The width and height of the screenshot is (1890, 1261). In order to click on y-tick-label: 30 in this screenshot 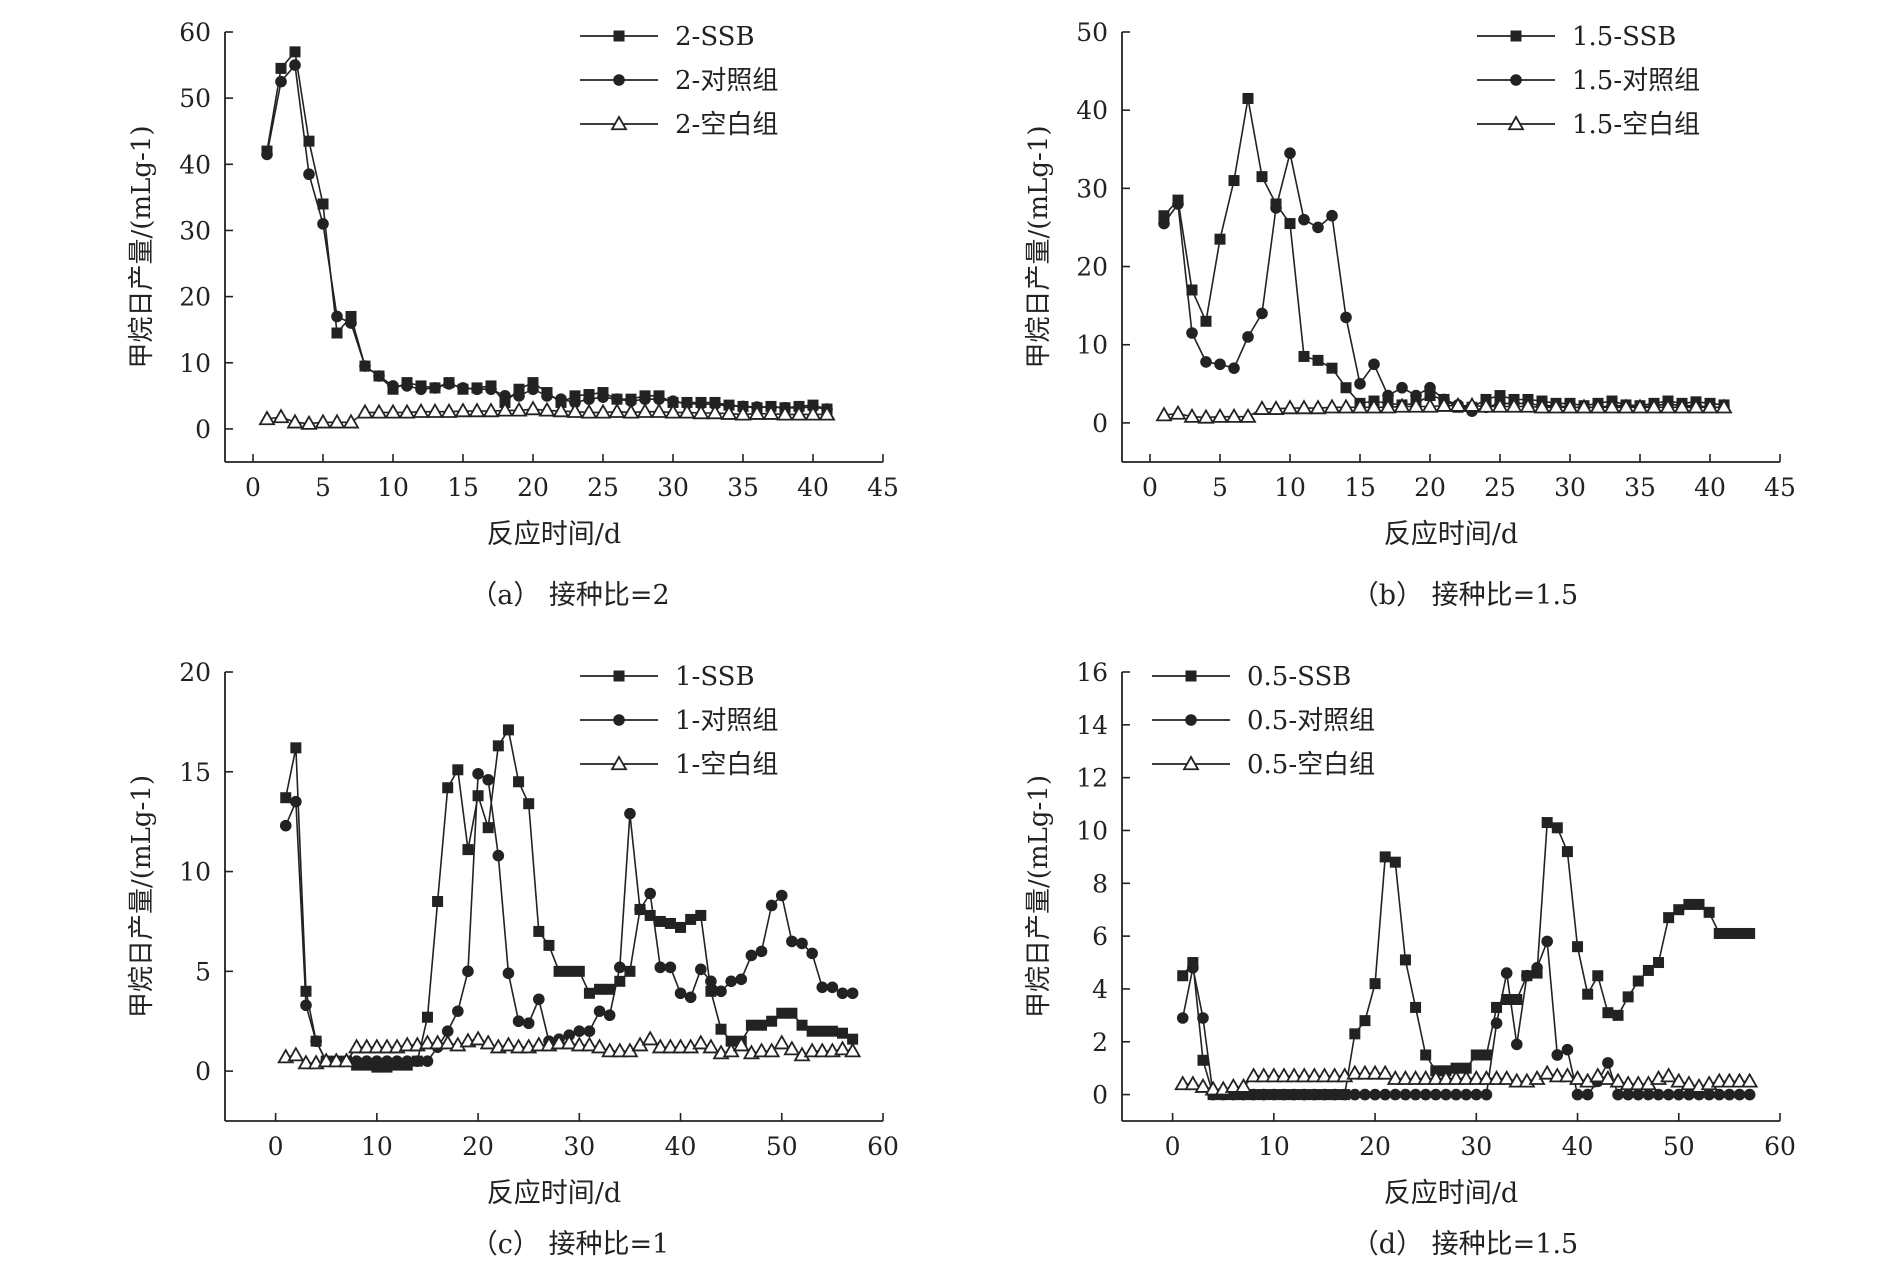, I will do `click(195, 230)`.